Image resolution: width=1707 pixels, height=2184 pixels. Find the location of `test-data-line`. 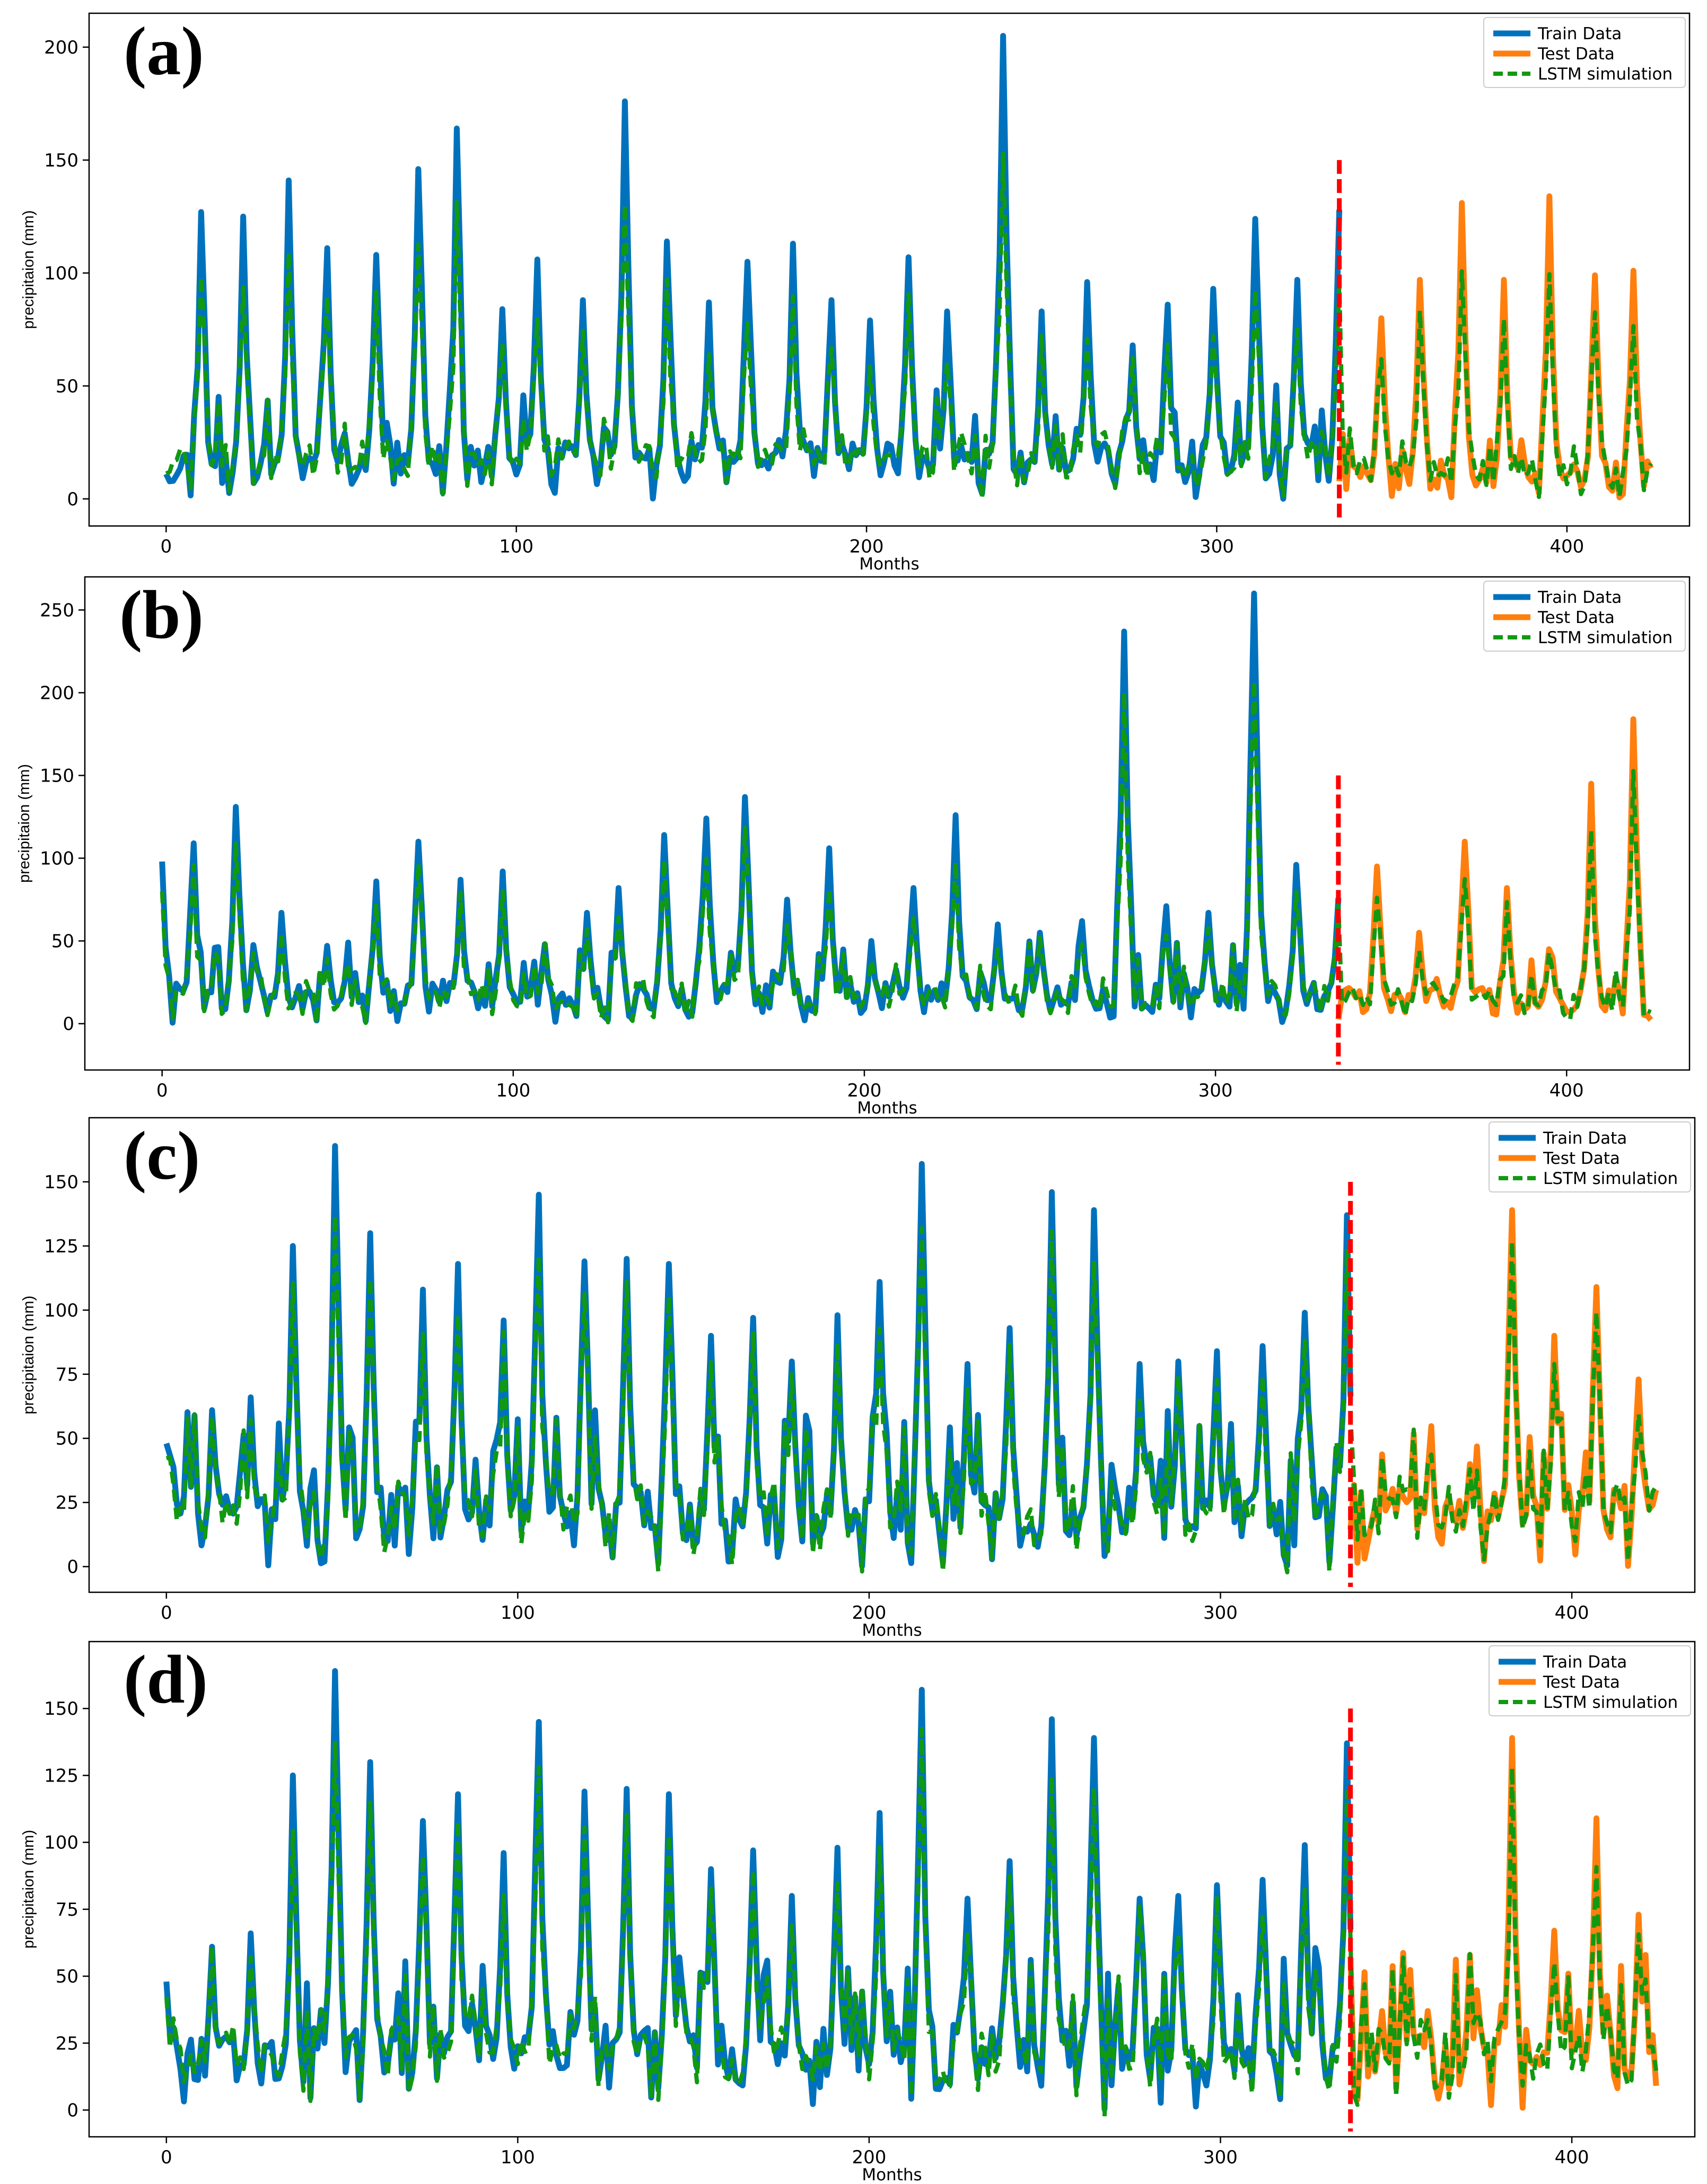

test-data-line is located at coordinates (1494, 869).